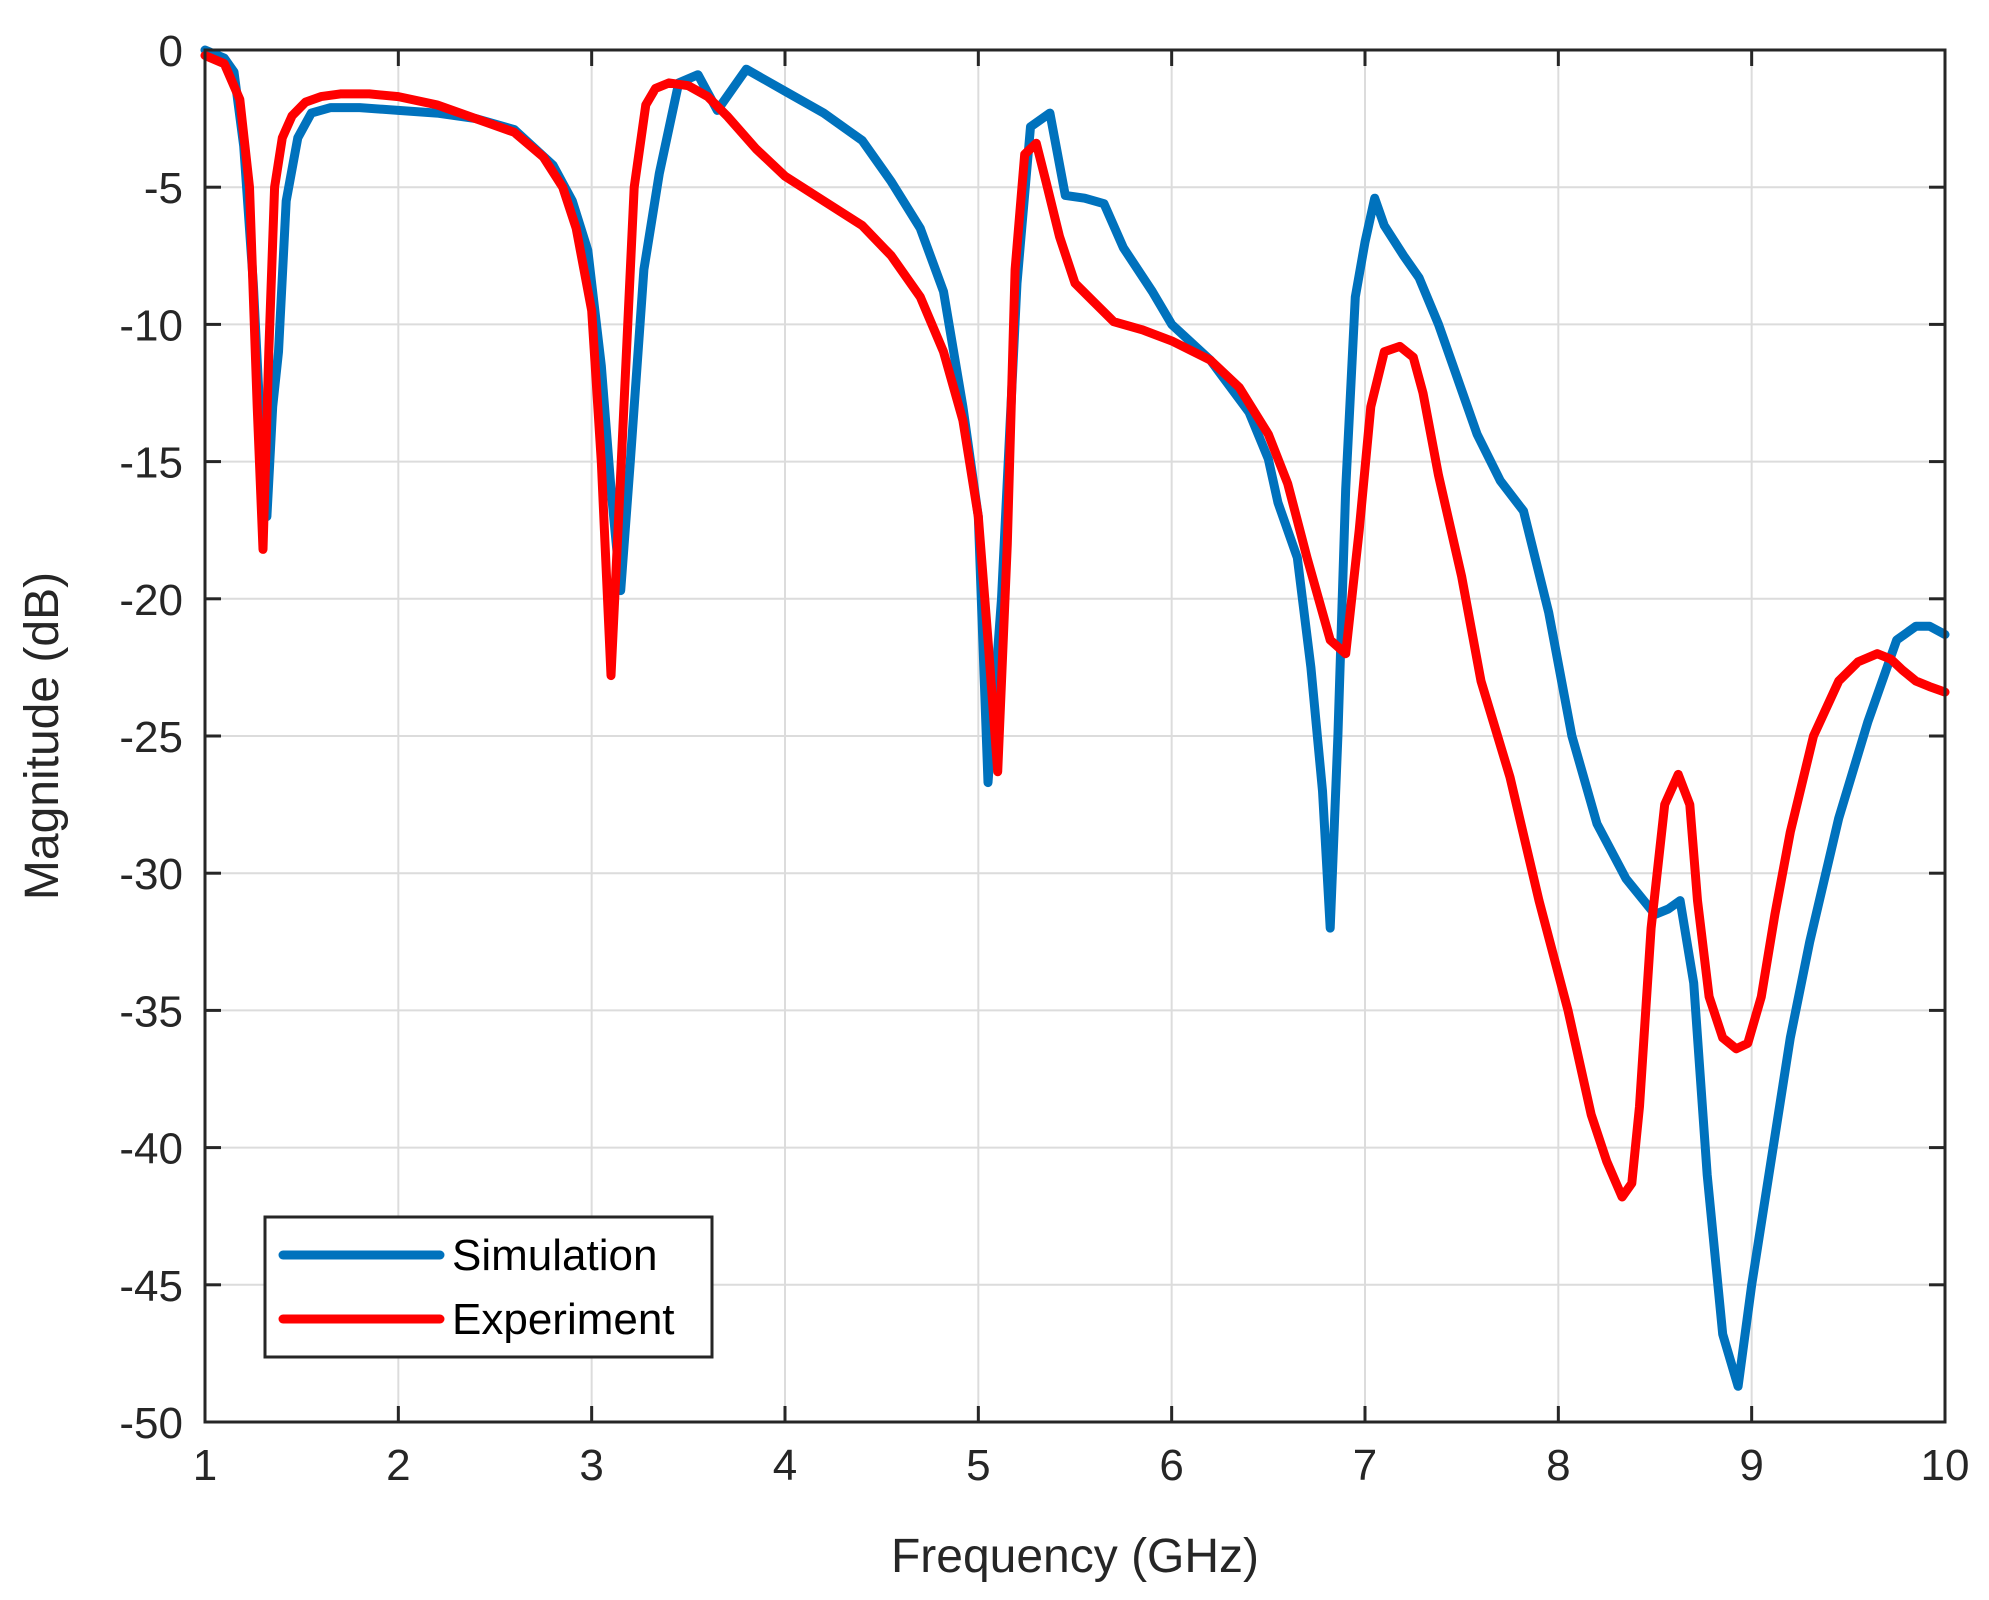 The image size is (1989, 1600). What do you see at coordinates (151, 1149) in the screenshot?
I see `y-tick-label: -40` at bounding box center [151, 1149].